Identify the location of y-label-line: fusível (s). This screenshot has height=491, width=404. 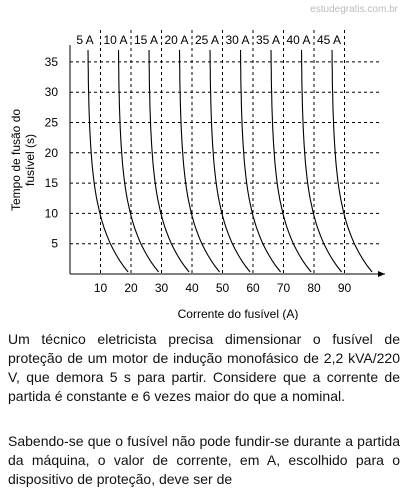
(30, 160).